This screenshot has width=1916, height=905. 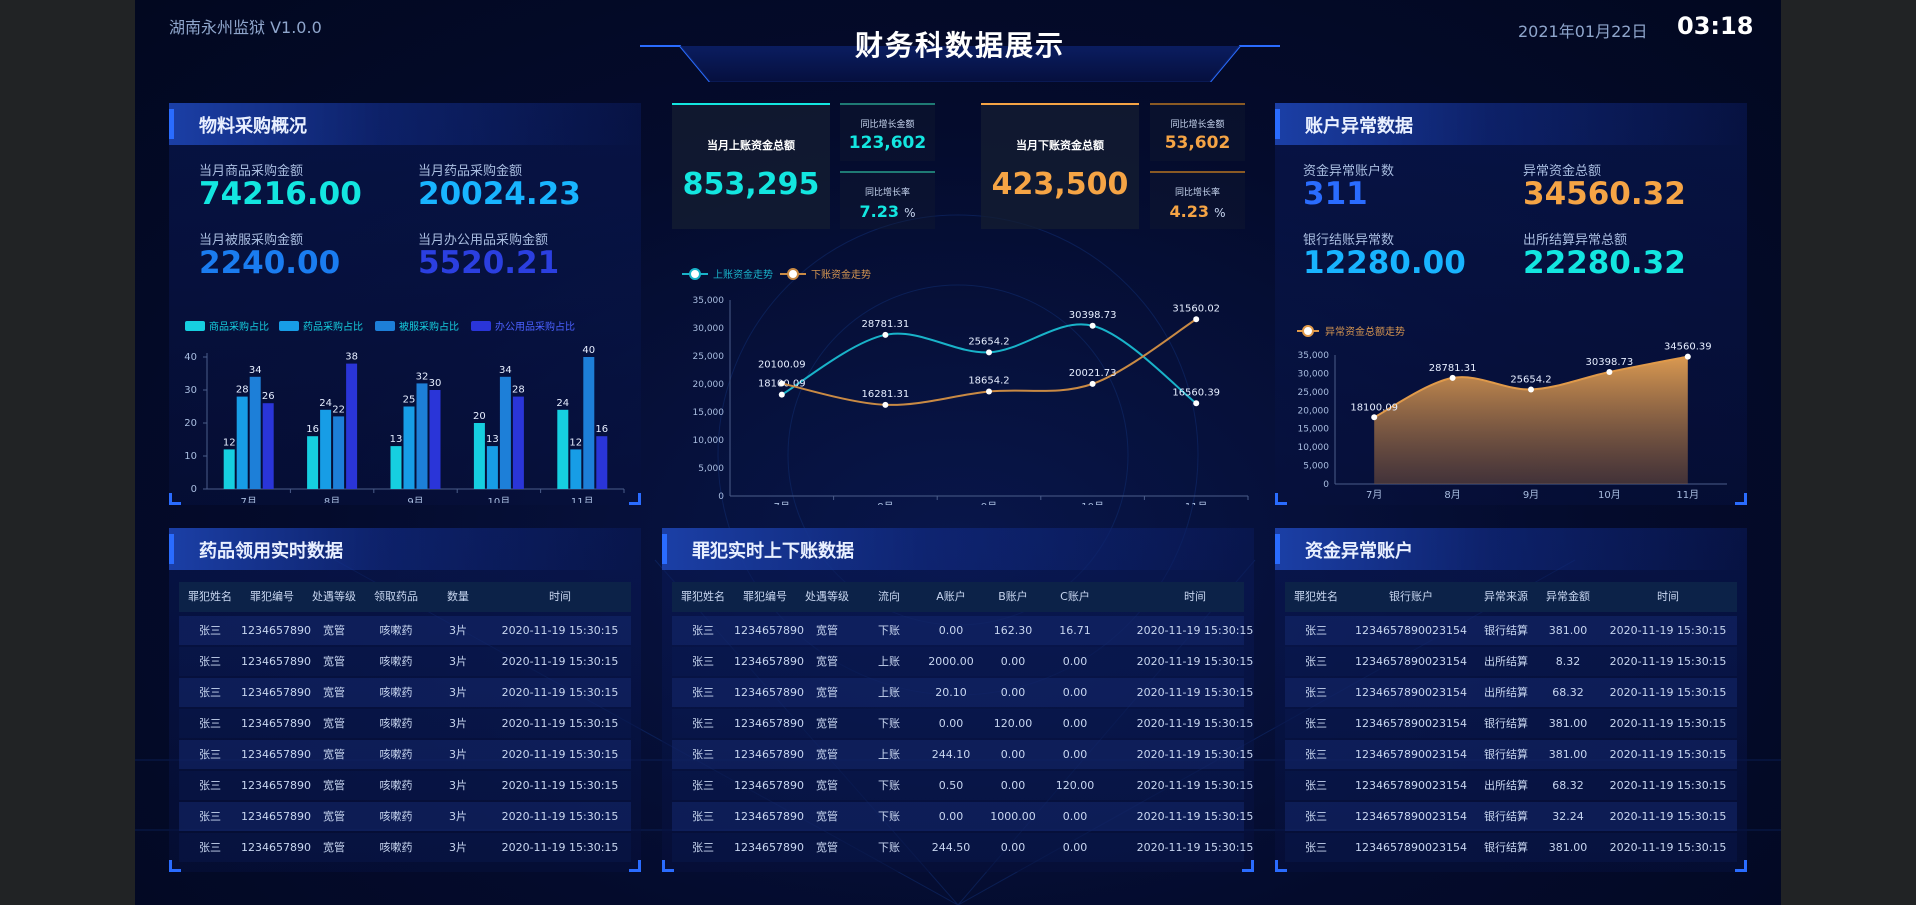 What do you see at coordinates (1530, 379) in the screenshot?
I see `area-point-label-2: 25654.2` at bounding box center [1530, 379].